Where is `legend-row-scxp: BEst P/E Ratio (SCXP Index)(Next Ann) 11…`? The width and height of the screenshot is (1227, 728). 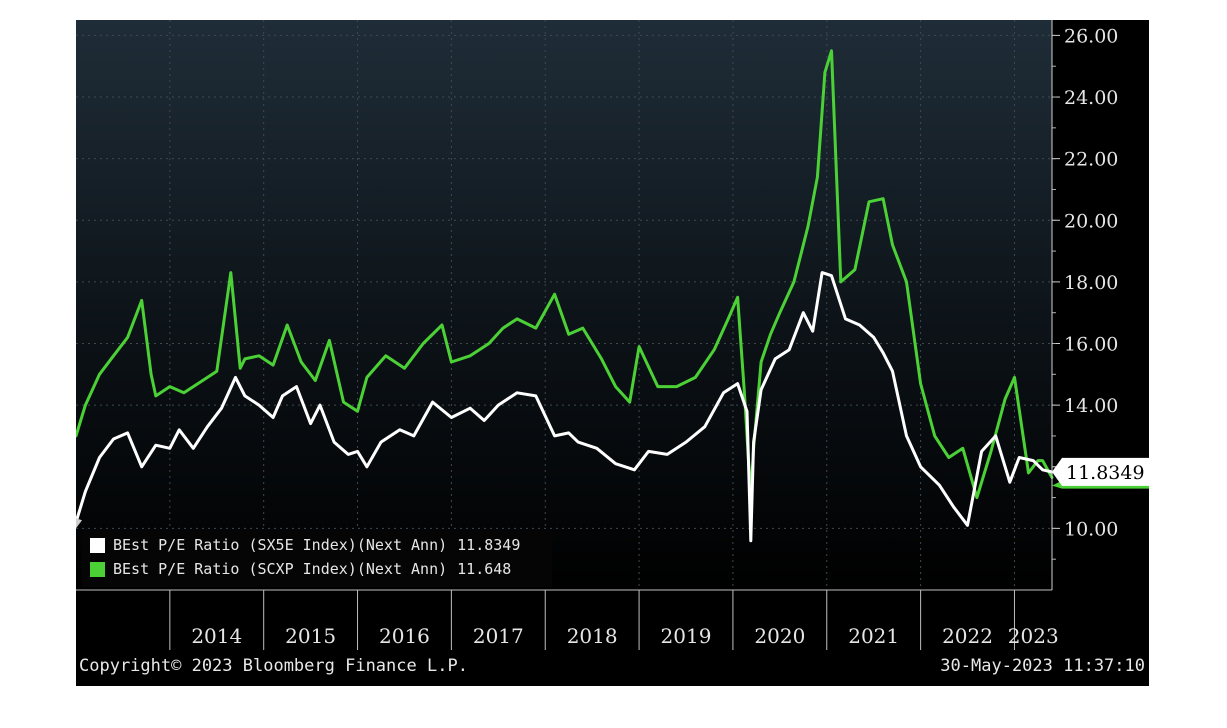 legend-row-scxp: BEst P/E Ratio (SCXP Index)(Next Ann) 11… is located at coordinates (300, 569).